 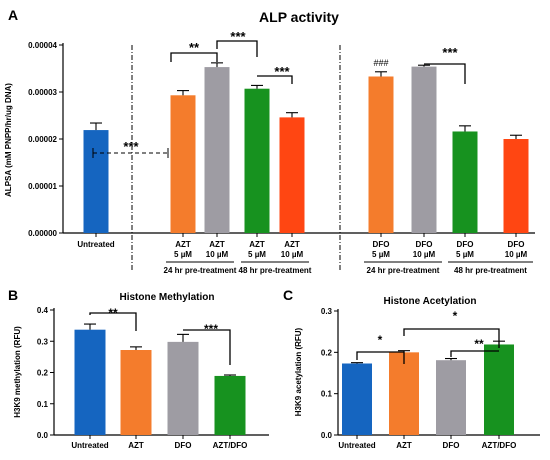 I want to click on panel-a-y-tick-label: 0.00001, so click(x=42, y=186).